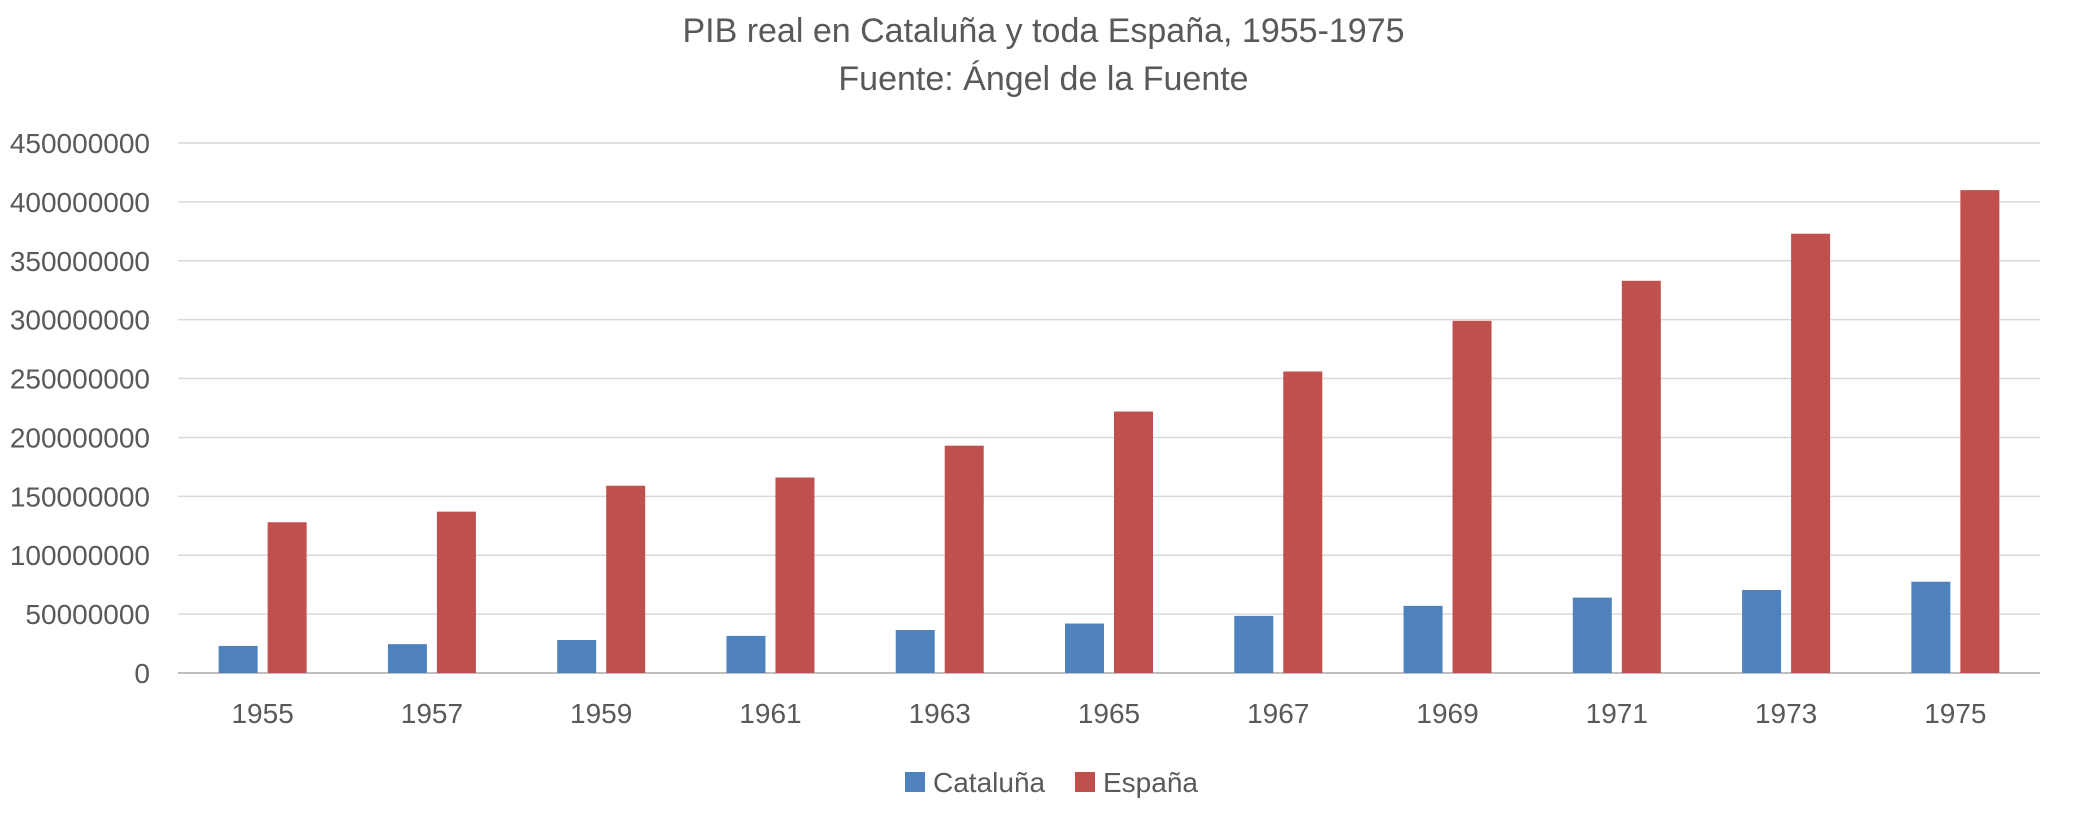  I want to click on bar-catalua-1957, so click(407, 658).